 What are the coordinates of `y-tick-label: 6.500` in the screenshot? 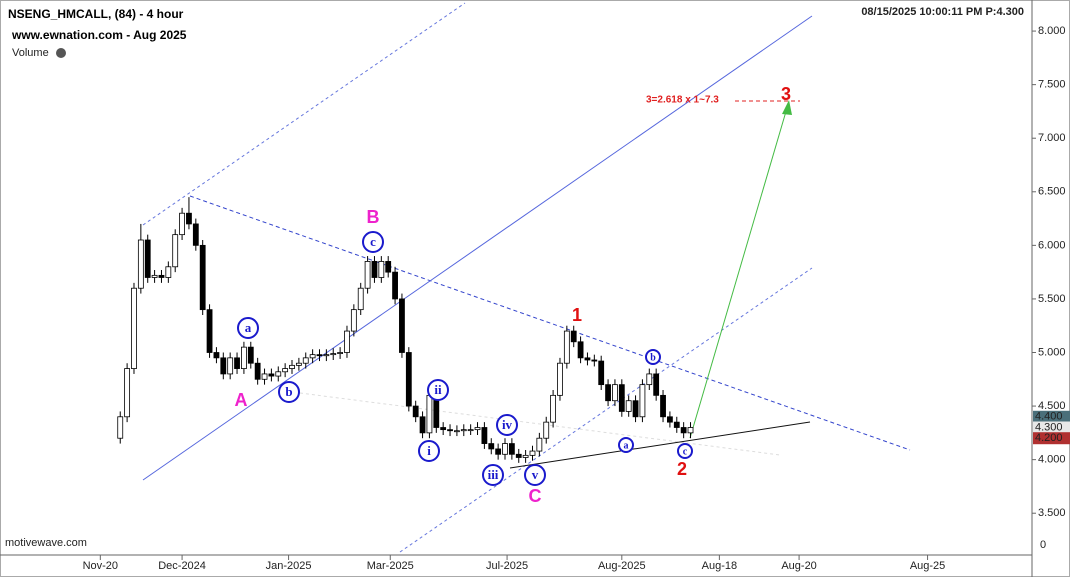 It's located at (1052, 192).